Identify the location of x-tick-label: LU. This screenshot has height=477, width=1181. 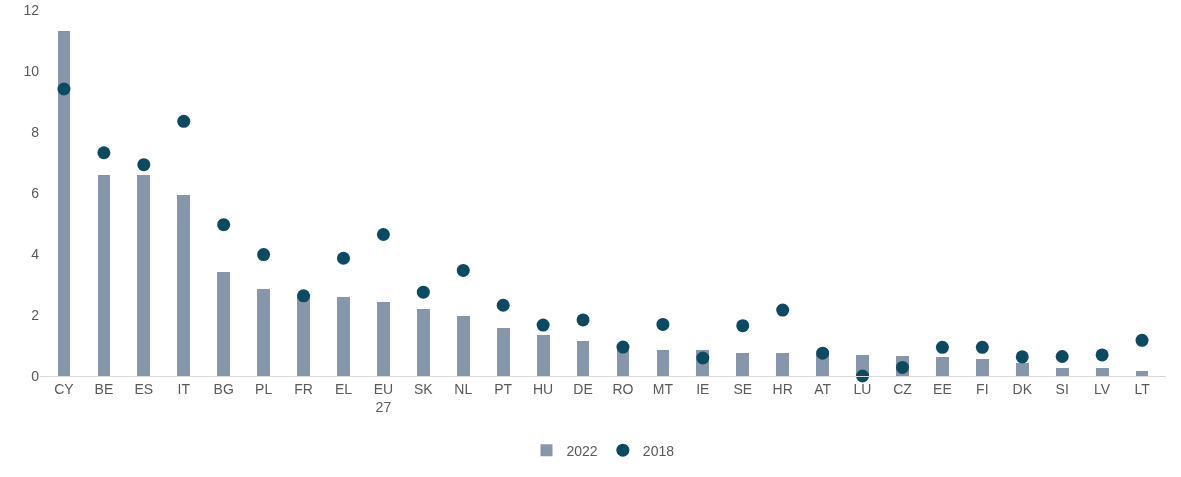
(862, 388).